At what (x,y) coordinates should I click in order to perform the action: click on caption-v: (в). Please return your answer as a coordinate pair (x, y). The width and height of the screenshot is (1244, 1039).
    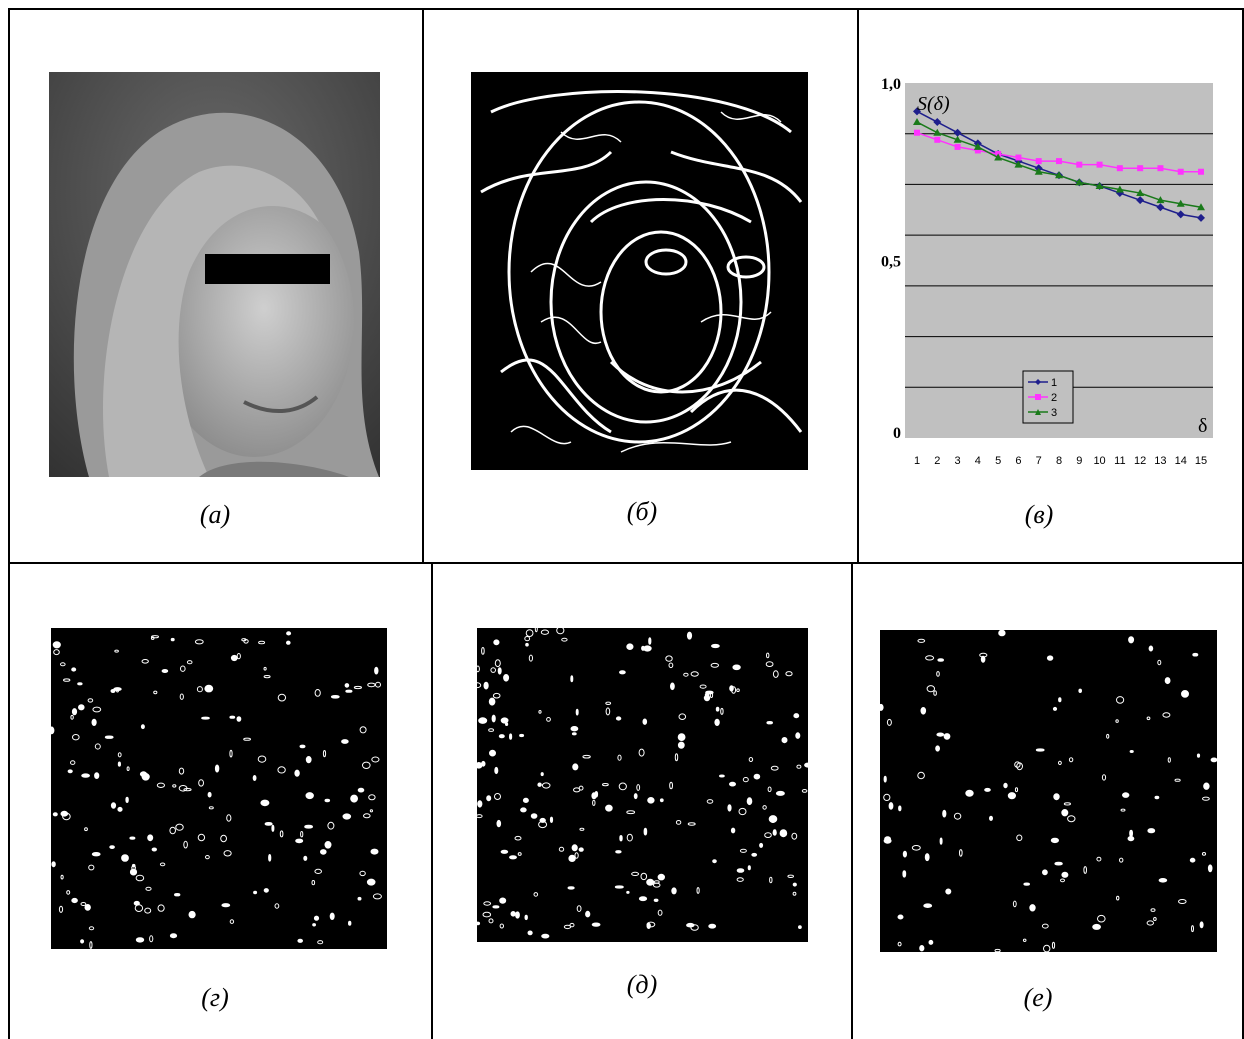
    Looking at the image, I should click on (1039, 514).